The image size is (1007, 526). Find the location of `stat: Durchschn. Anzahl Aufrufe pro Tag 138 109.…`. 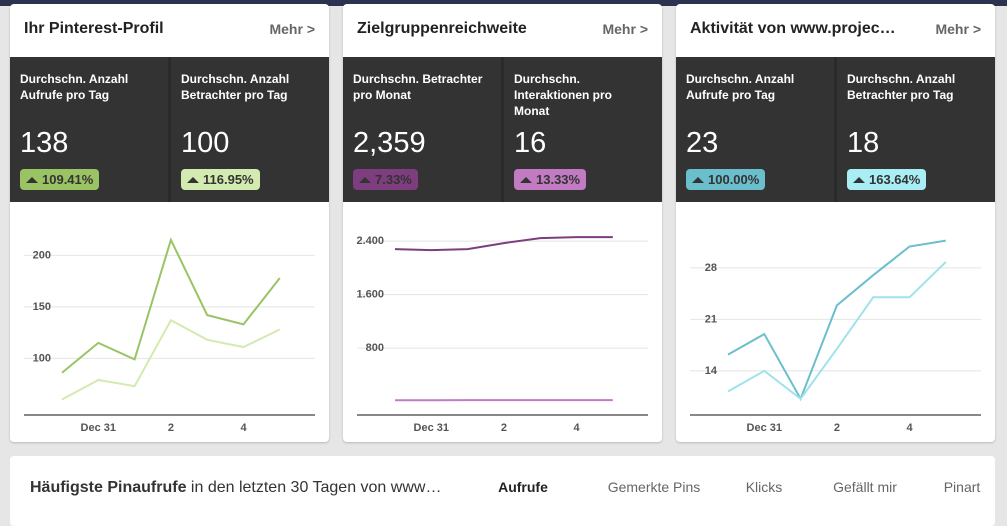

stat: Durchschn. Anzahl Aufrufe pro Tag 138 109.… is located at coordinates (89, 129).